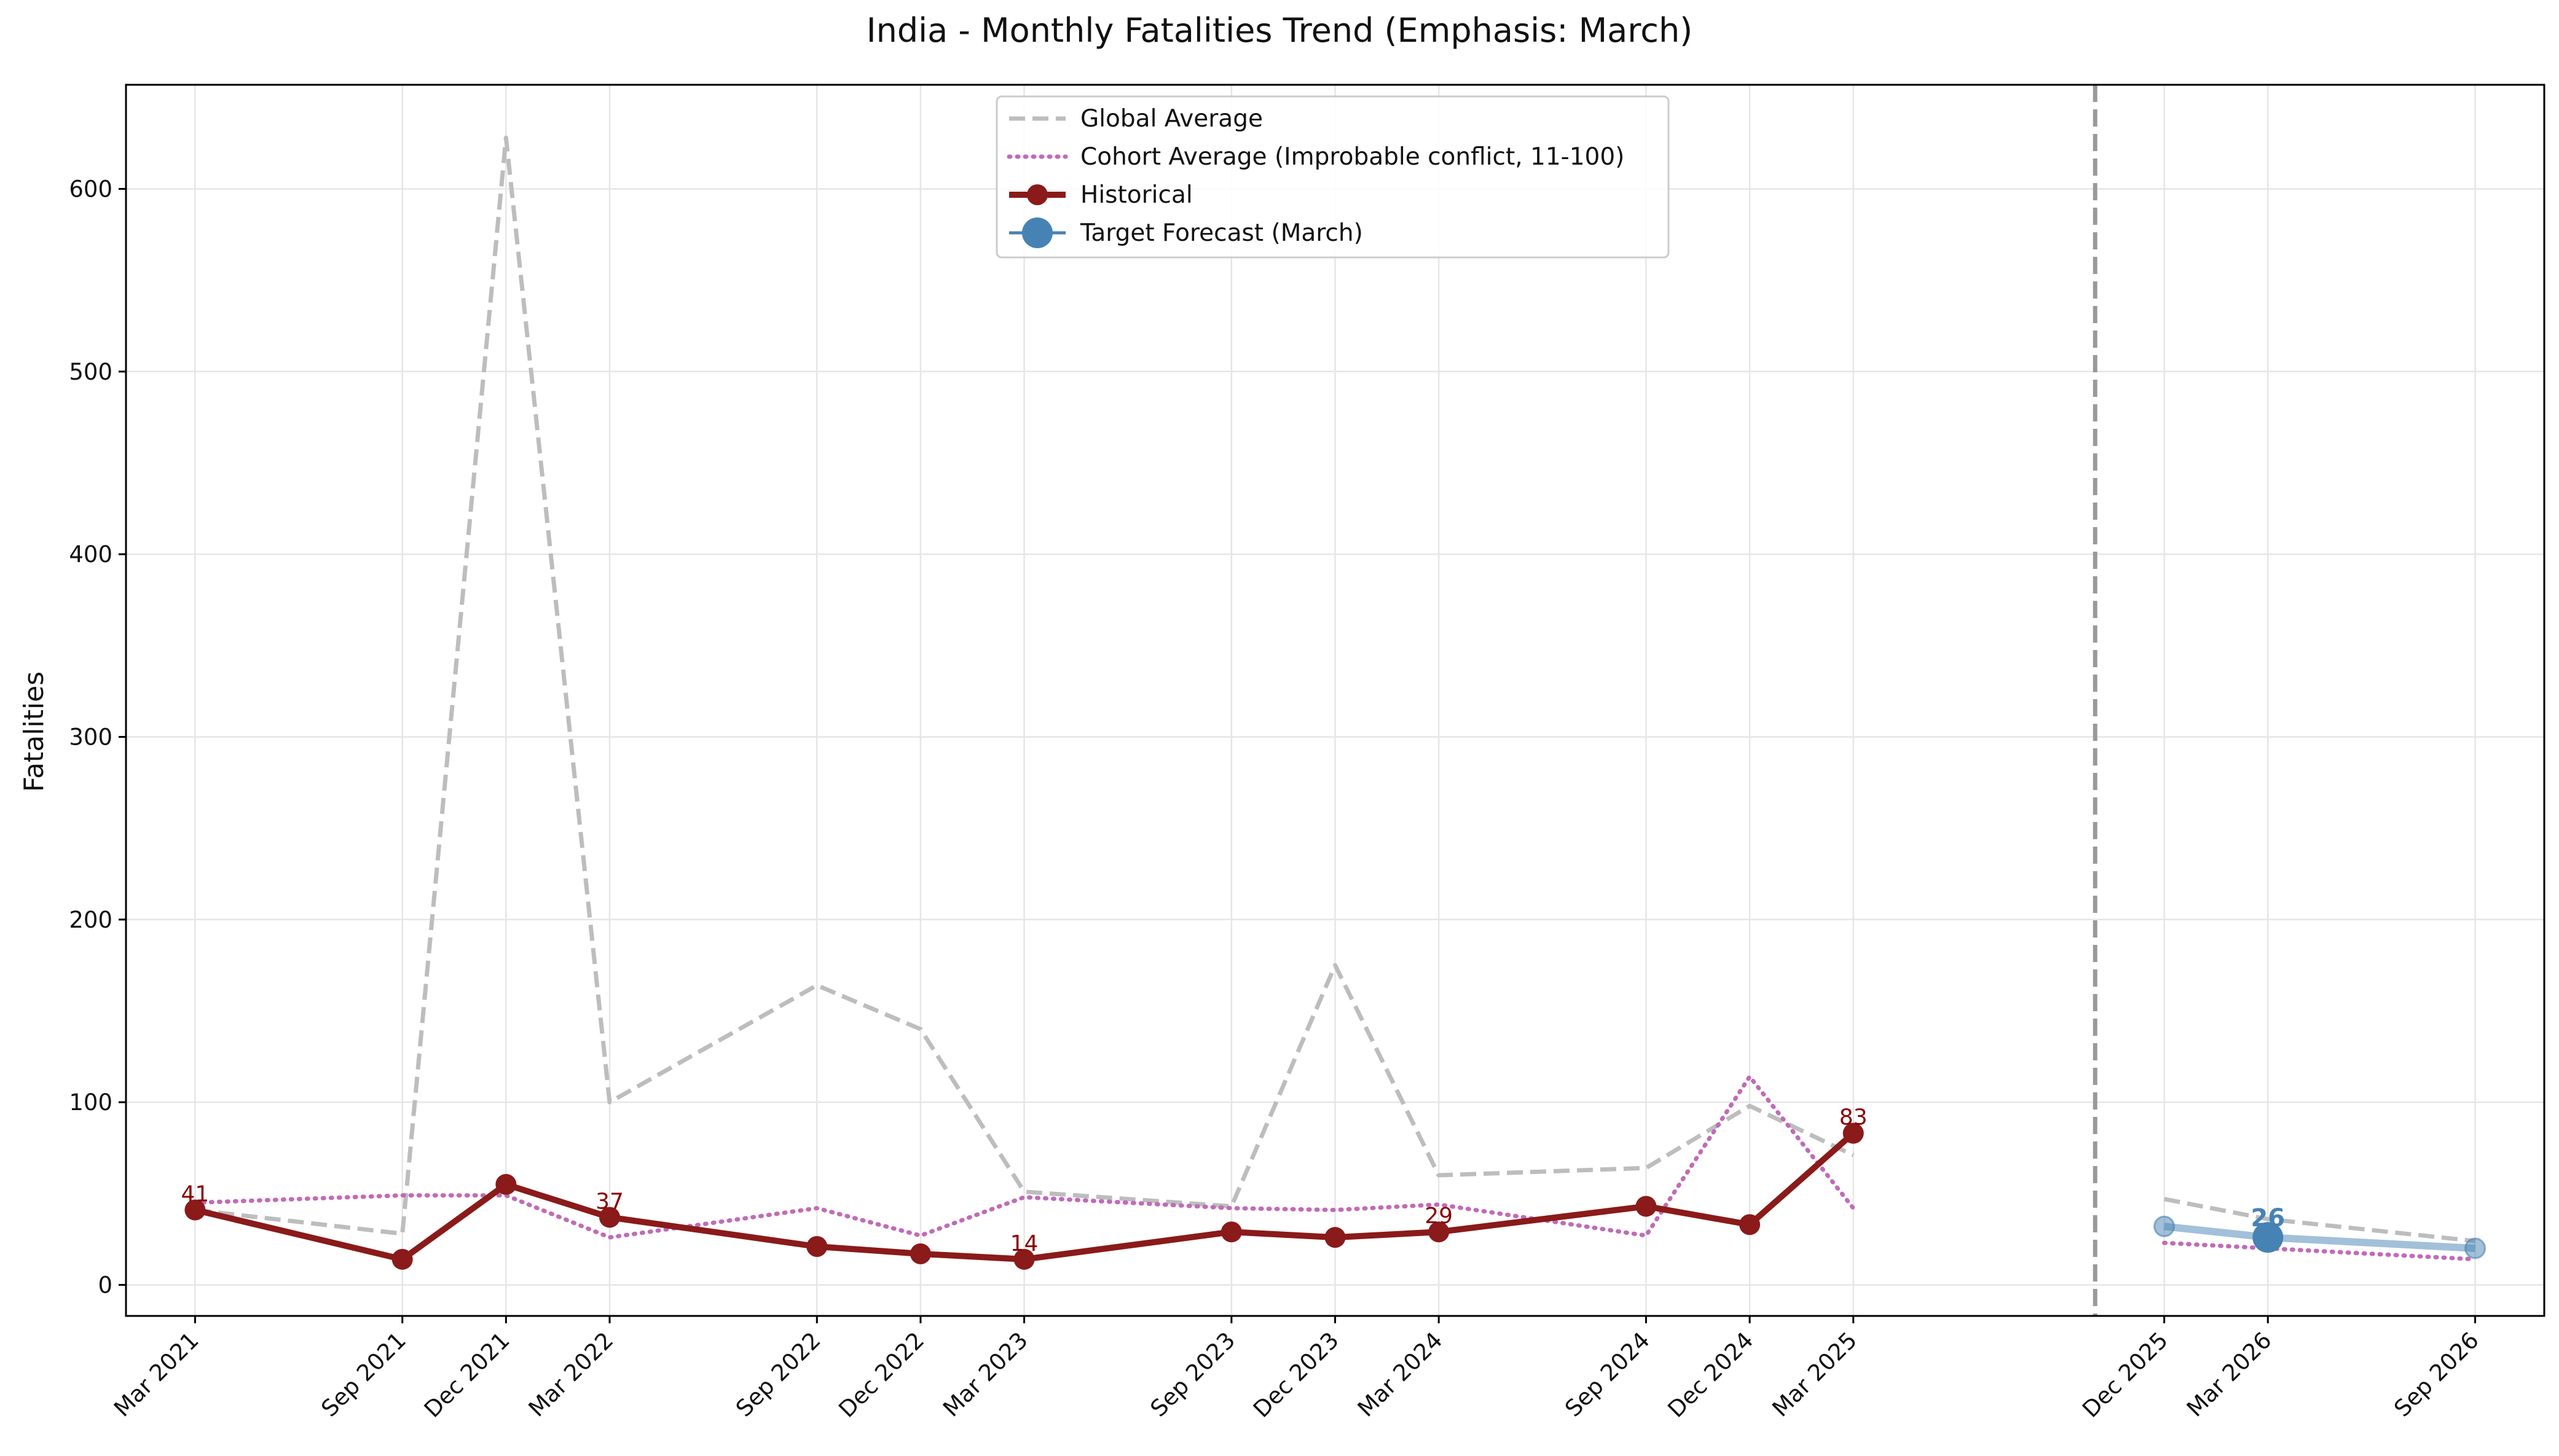 The image size is (2559, 1456). I want to click on global-average-line, so click(2319, 1220).